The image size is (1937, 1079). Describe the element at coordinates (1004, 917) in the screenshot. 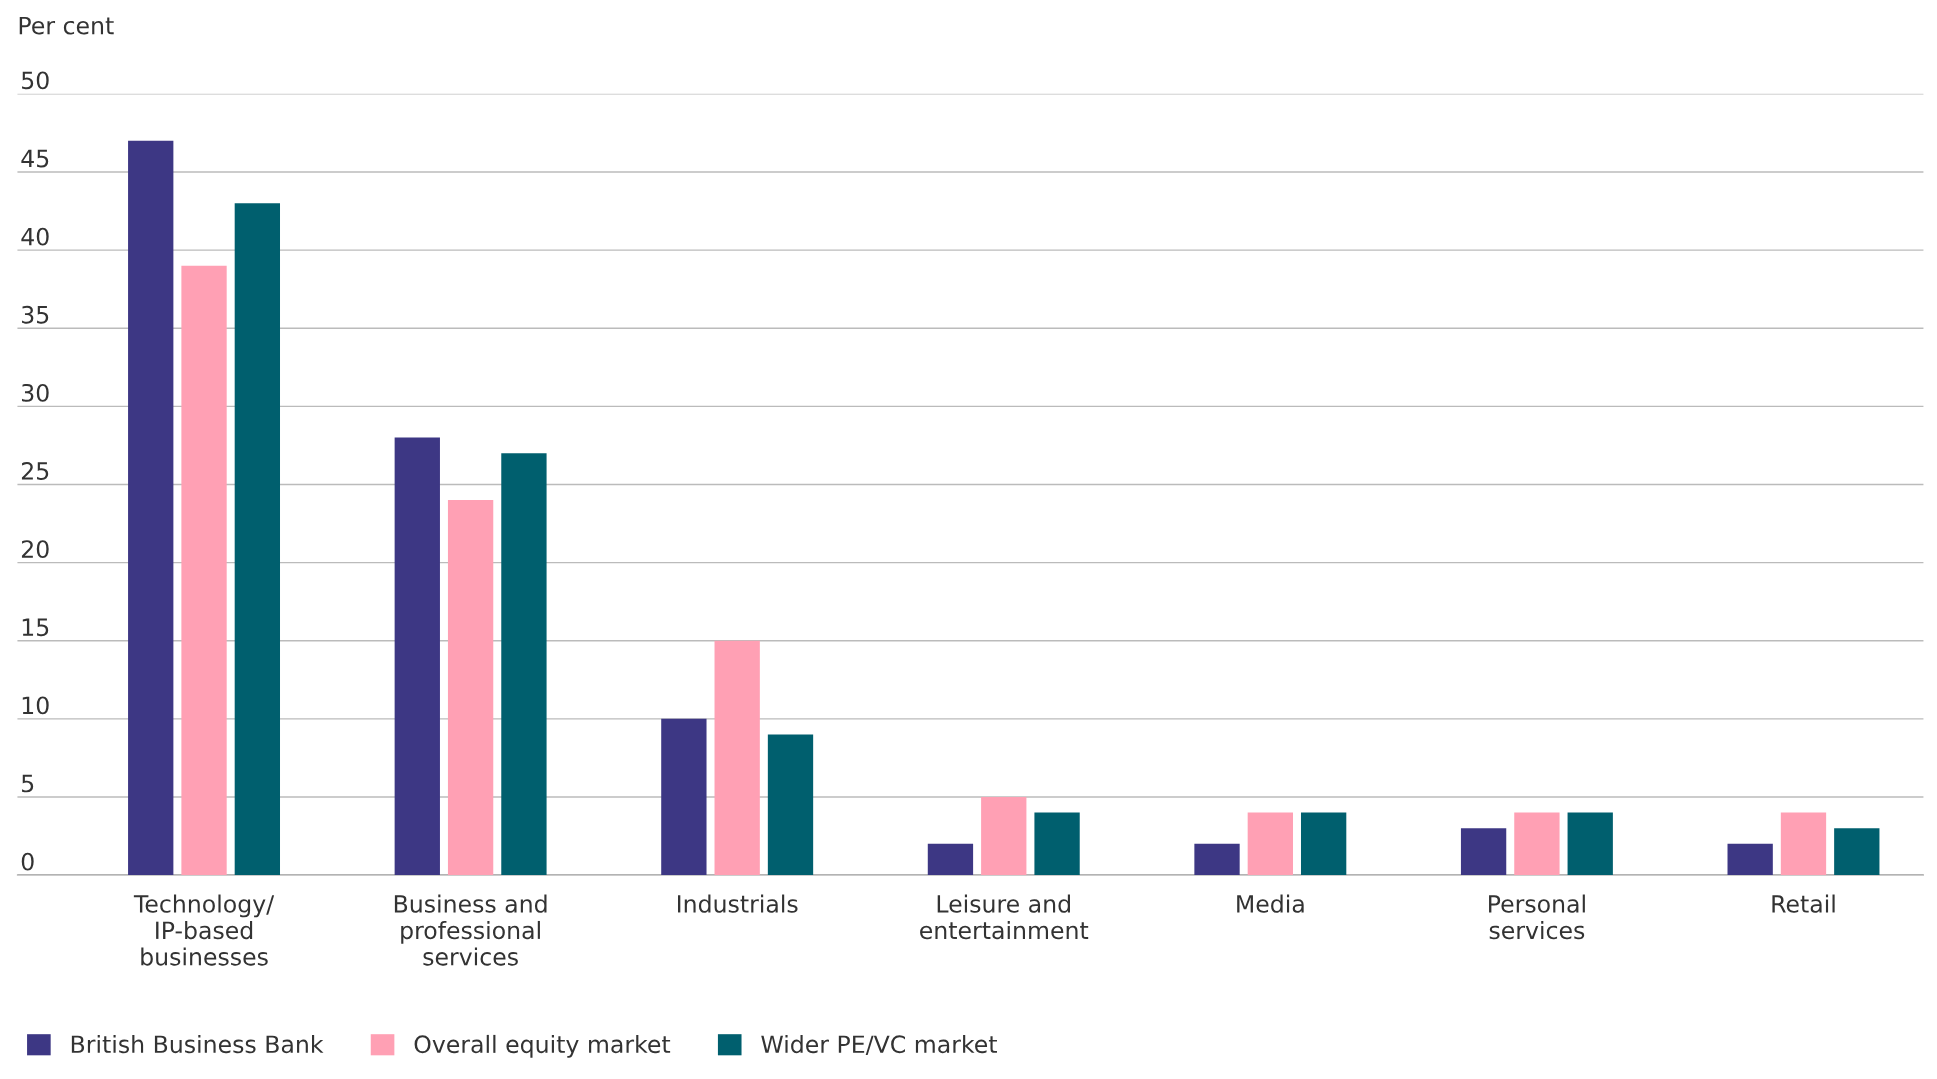

I see `x-tick-label: Leisure and entertainment` at that location.